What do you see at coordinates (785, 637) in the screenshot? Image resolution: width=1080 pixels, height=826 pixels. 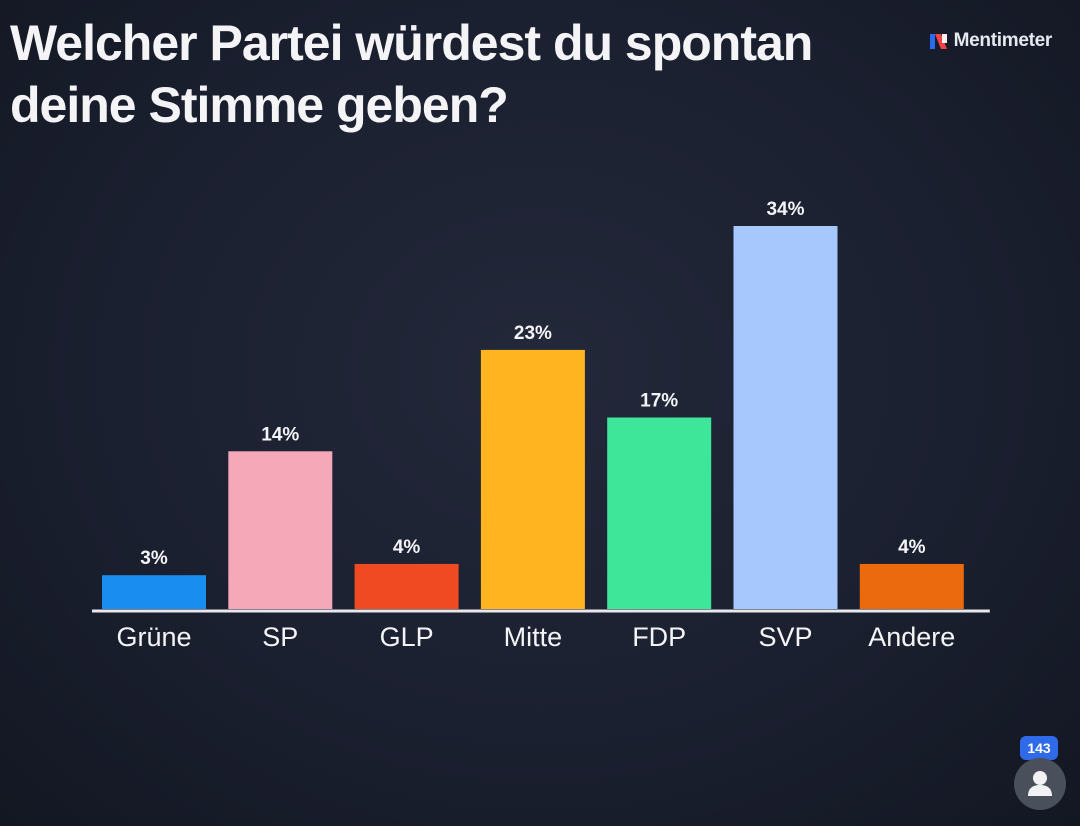 I see `category-label-5: SVP` at bounding box center [785, 637].